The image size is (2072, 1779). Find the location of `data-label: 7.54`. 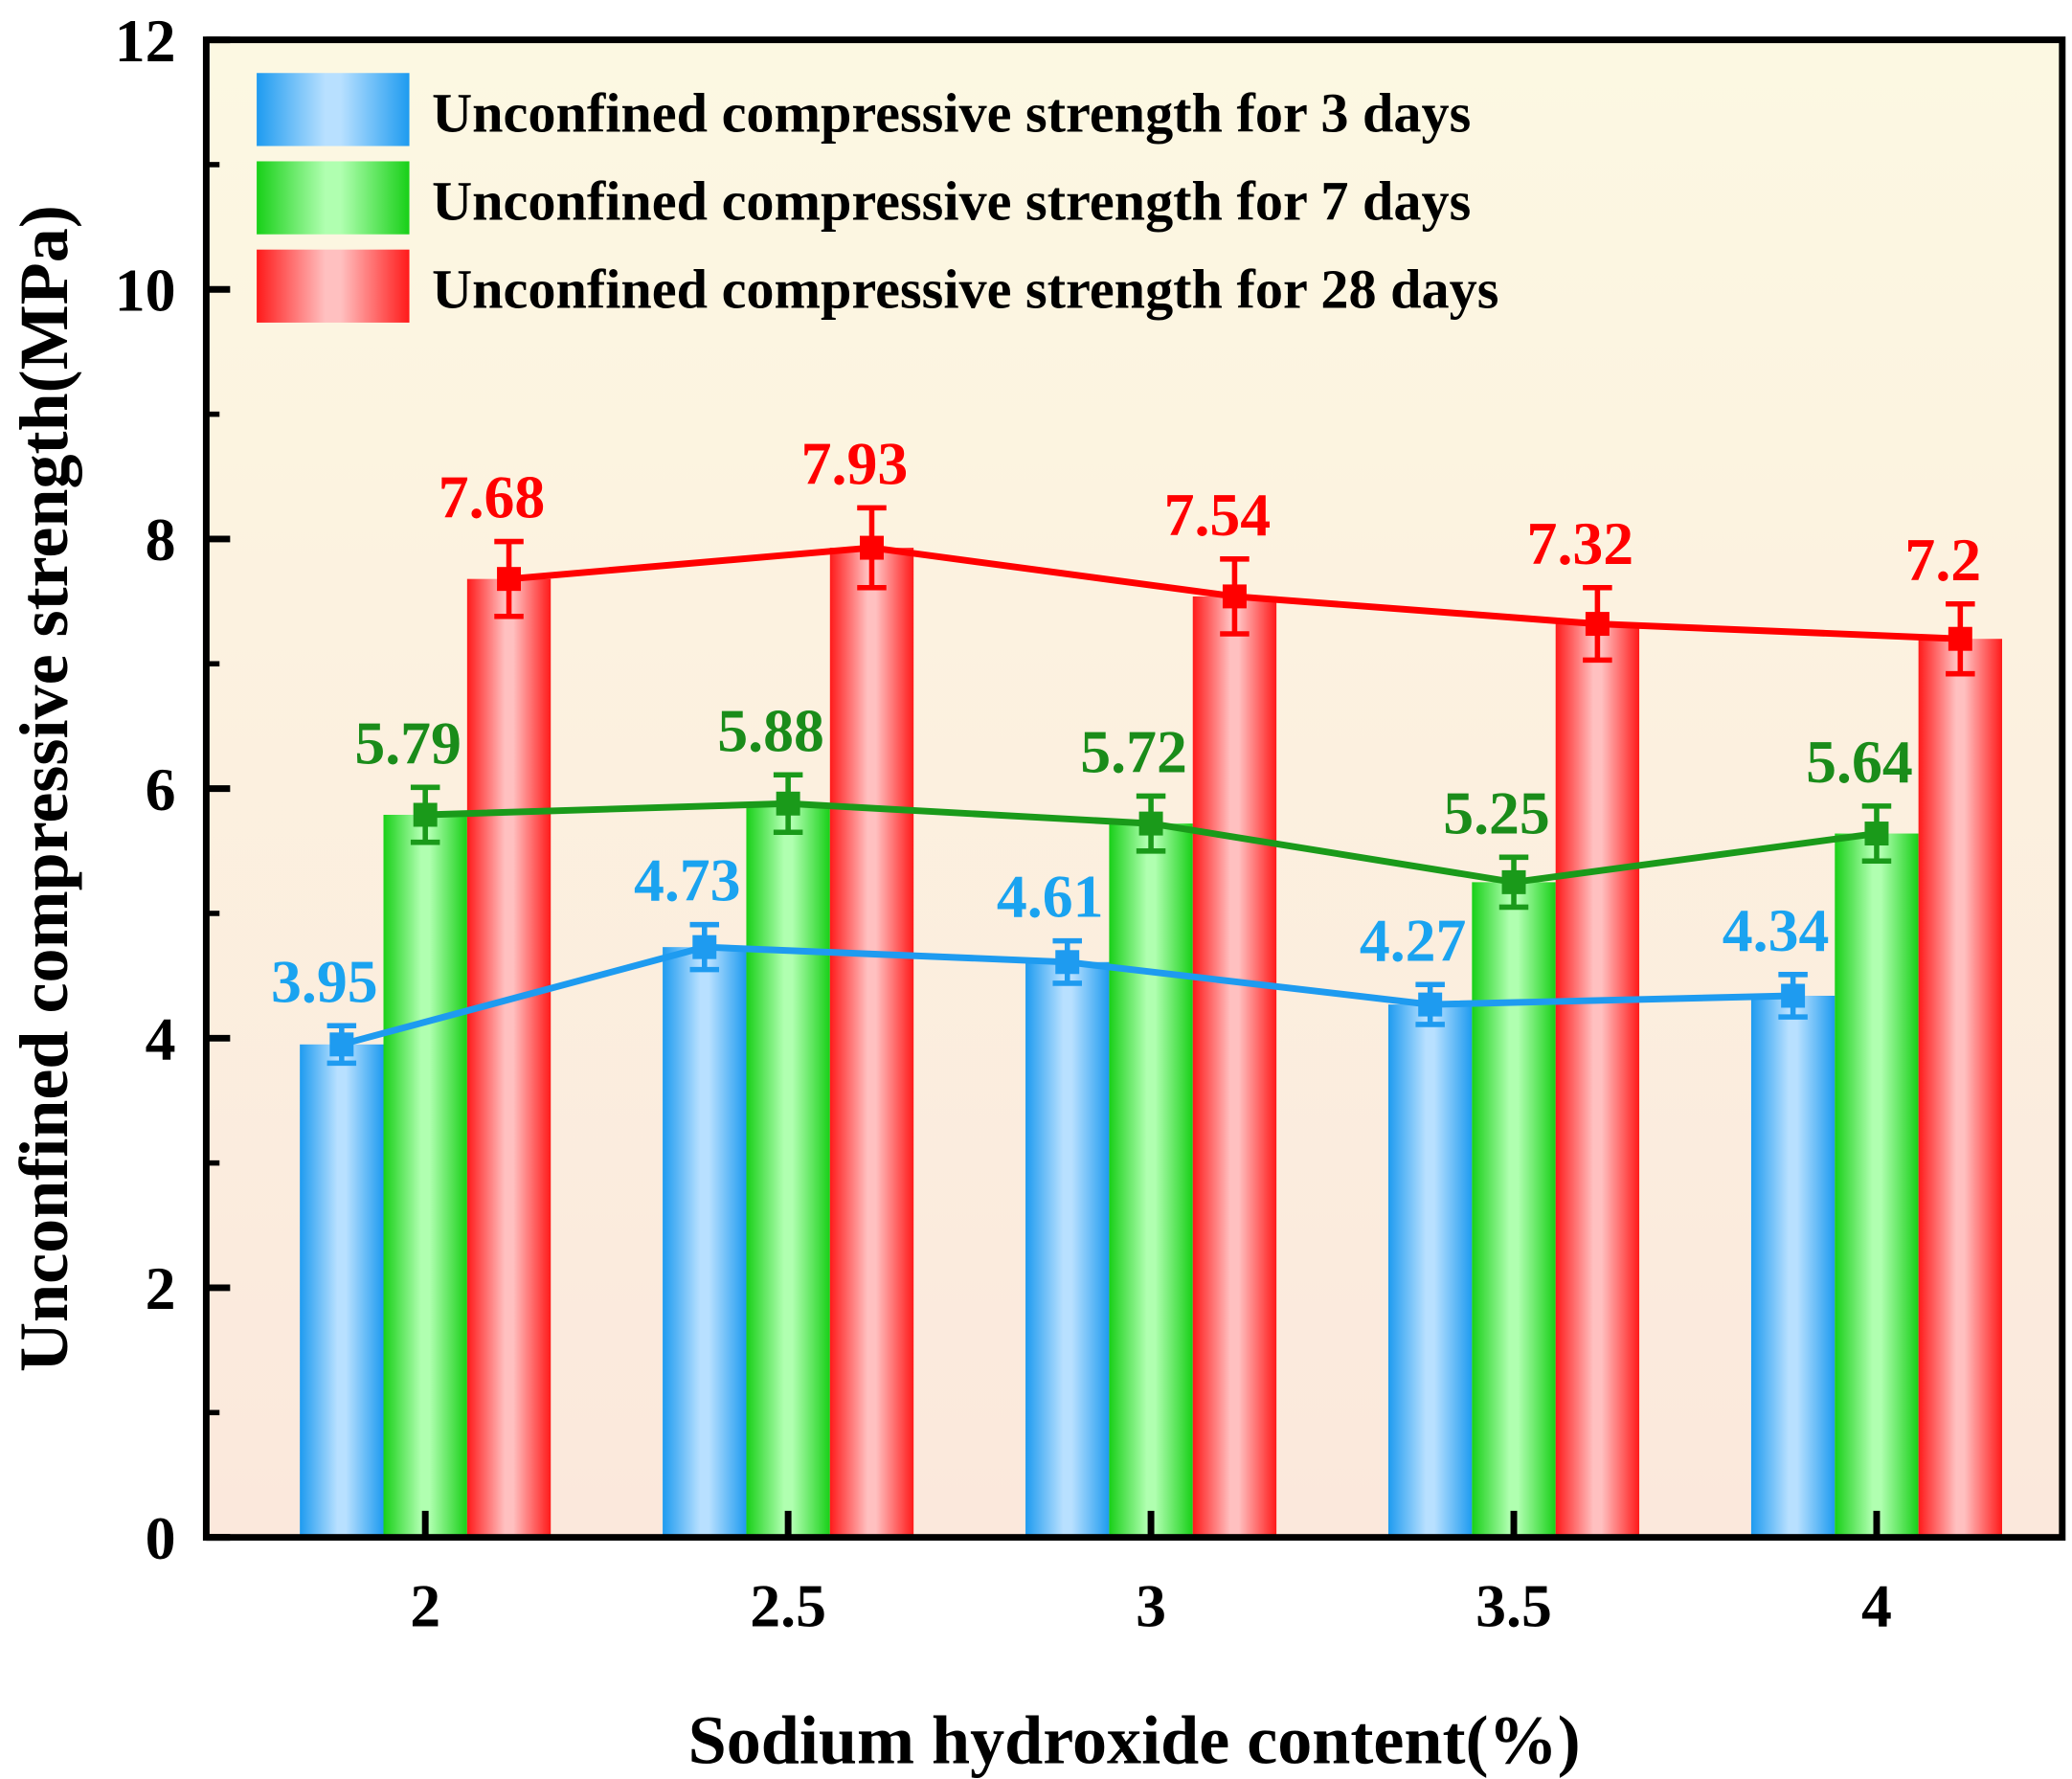

data-label: 7.54 is located at coordinates (1218, 515).